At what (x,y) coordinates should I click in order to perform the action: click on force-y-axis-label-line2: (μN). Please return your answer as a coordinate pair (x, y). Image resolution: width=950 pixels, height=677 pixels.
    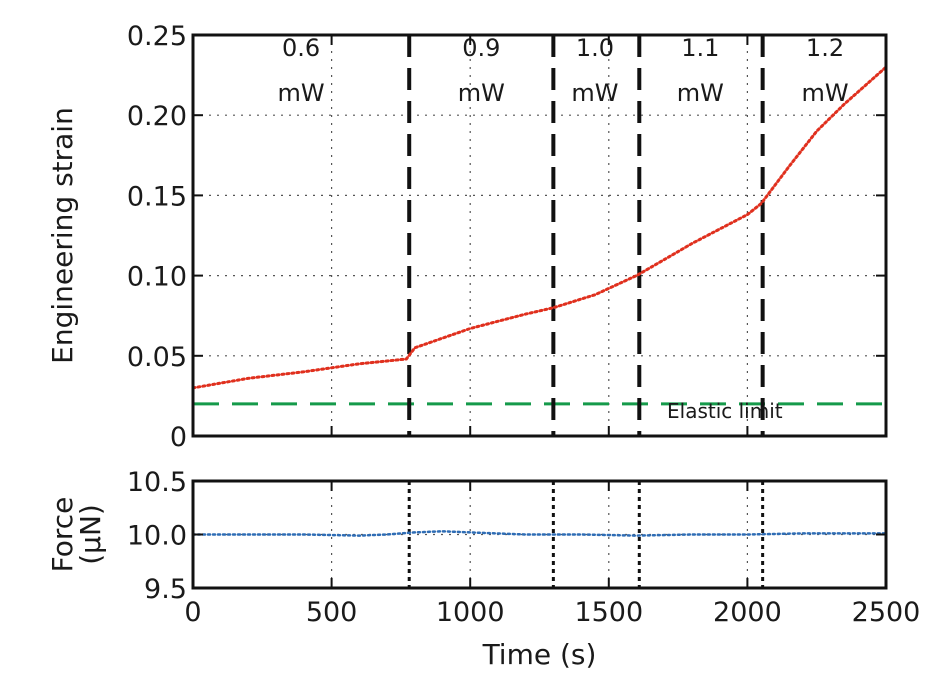
    Looking at the image, I should click on (90, 534).